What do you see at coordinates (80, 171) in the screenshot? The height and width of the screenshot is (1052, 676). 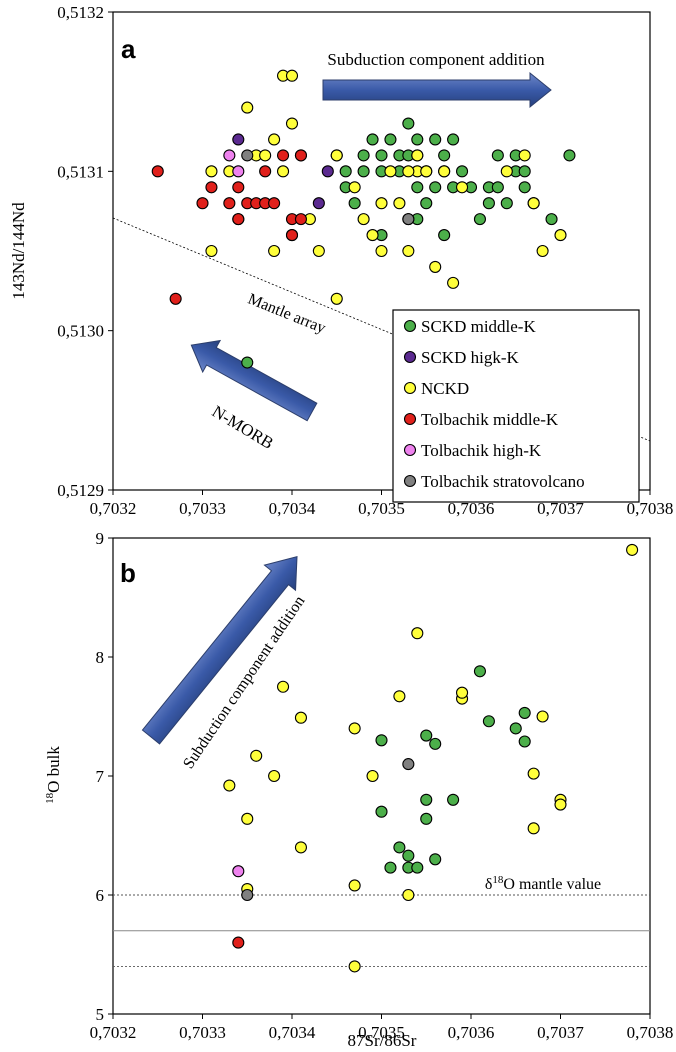 I see `y-tick-label-a: 0,5131` at bounding box center [80, 171].